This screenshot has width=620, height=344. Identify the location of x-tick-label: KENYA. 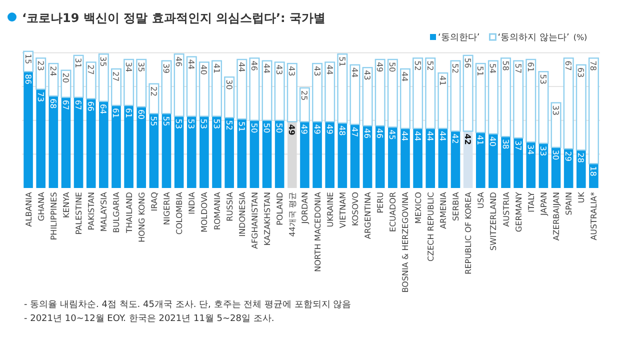
(66, 204).